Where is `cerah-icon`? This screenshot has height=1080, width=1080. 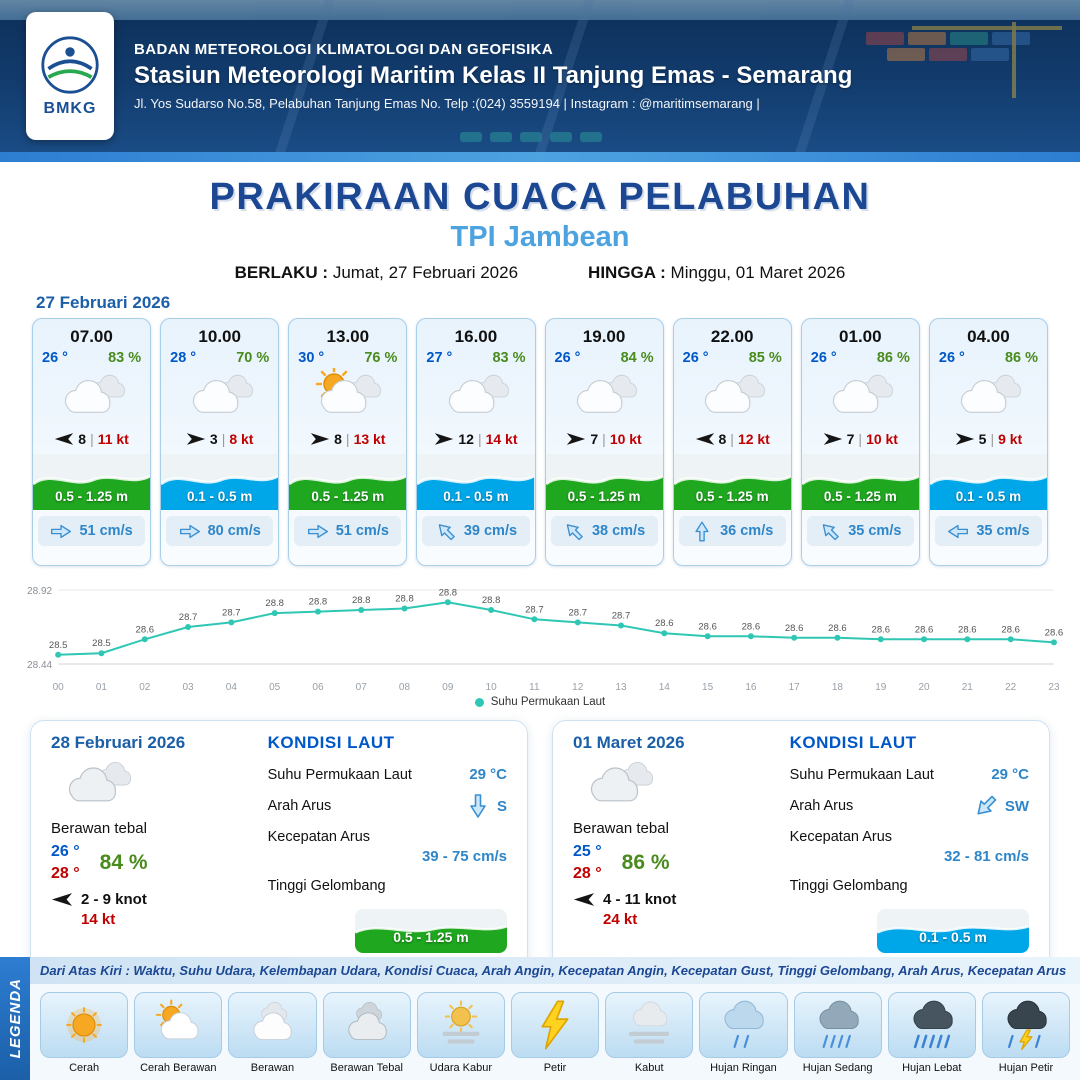 cerah-icon is located at coordinates (84, 1025).